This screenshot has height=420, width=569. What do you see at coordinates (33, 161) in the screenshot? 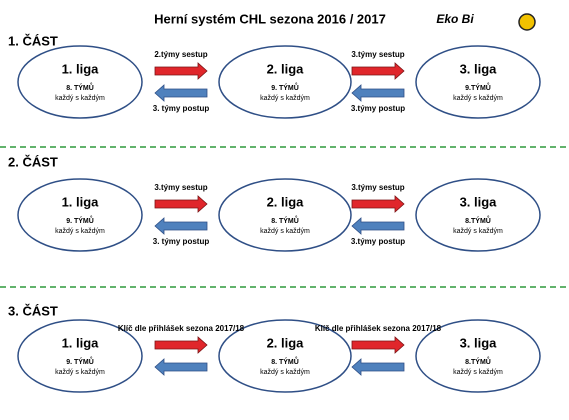
I see `section-title: 2. ČÁST` at bounding box center [33, 161].